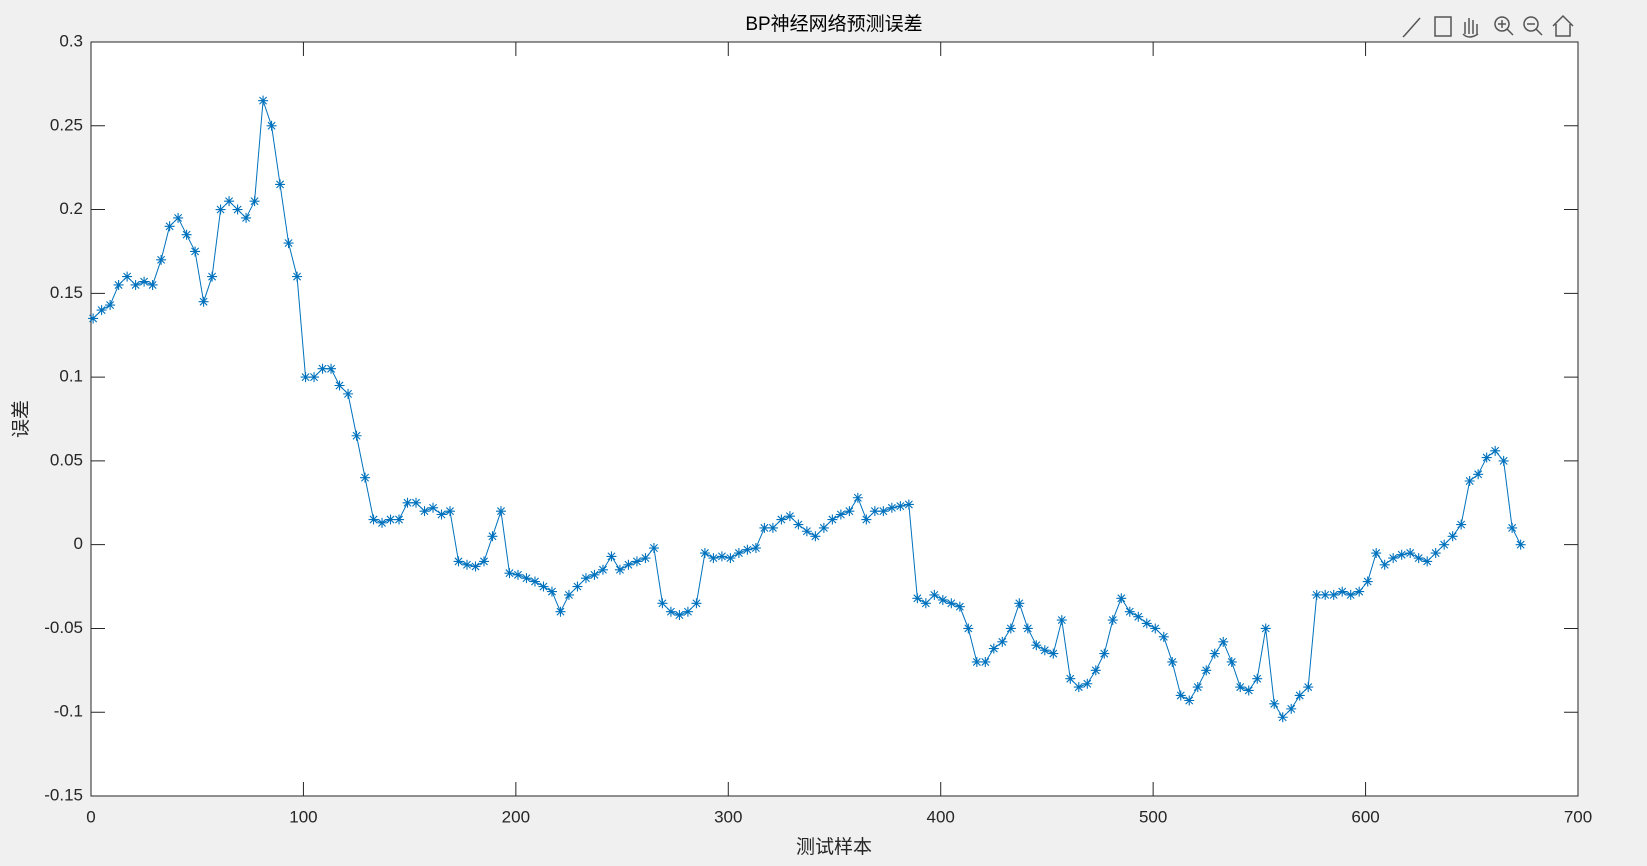 The height and width of the screenshot is (866, 1647). I want to click on y-axis-label: 误差, so click(21, 419).